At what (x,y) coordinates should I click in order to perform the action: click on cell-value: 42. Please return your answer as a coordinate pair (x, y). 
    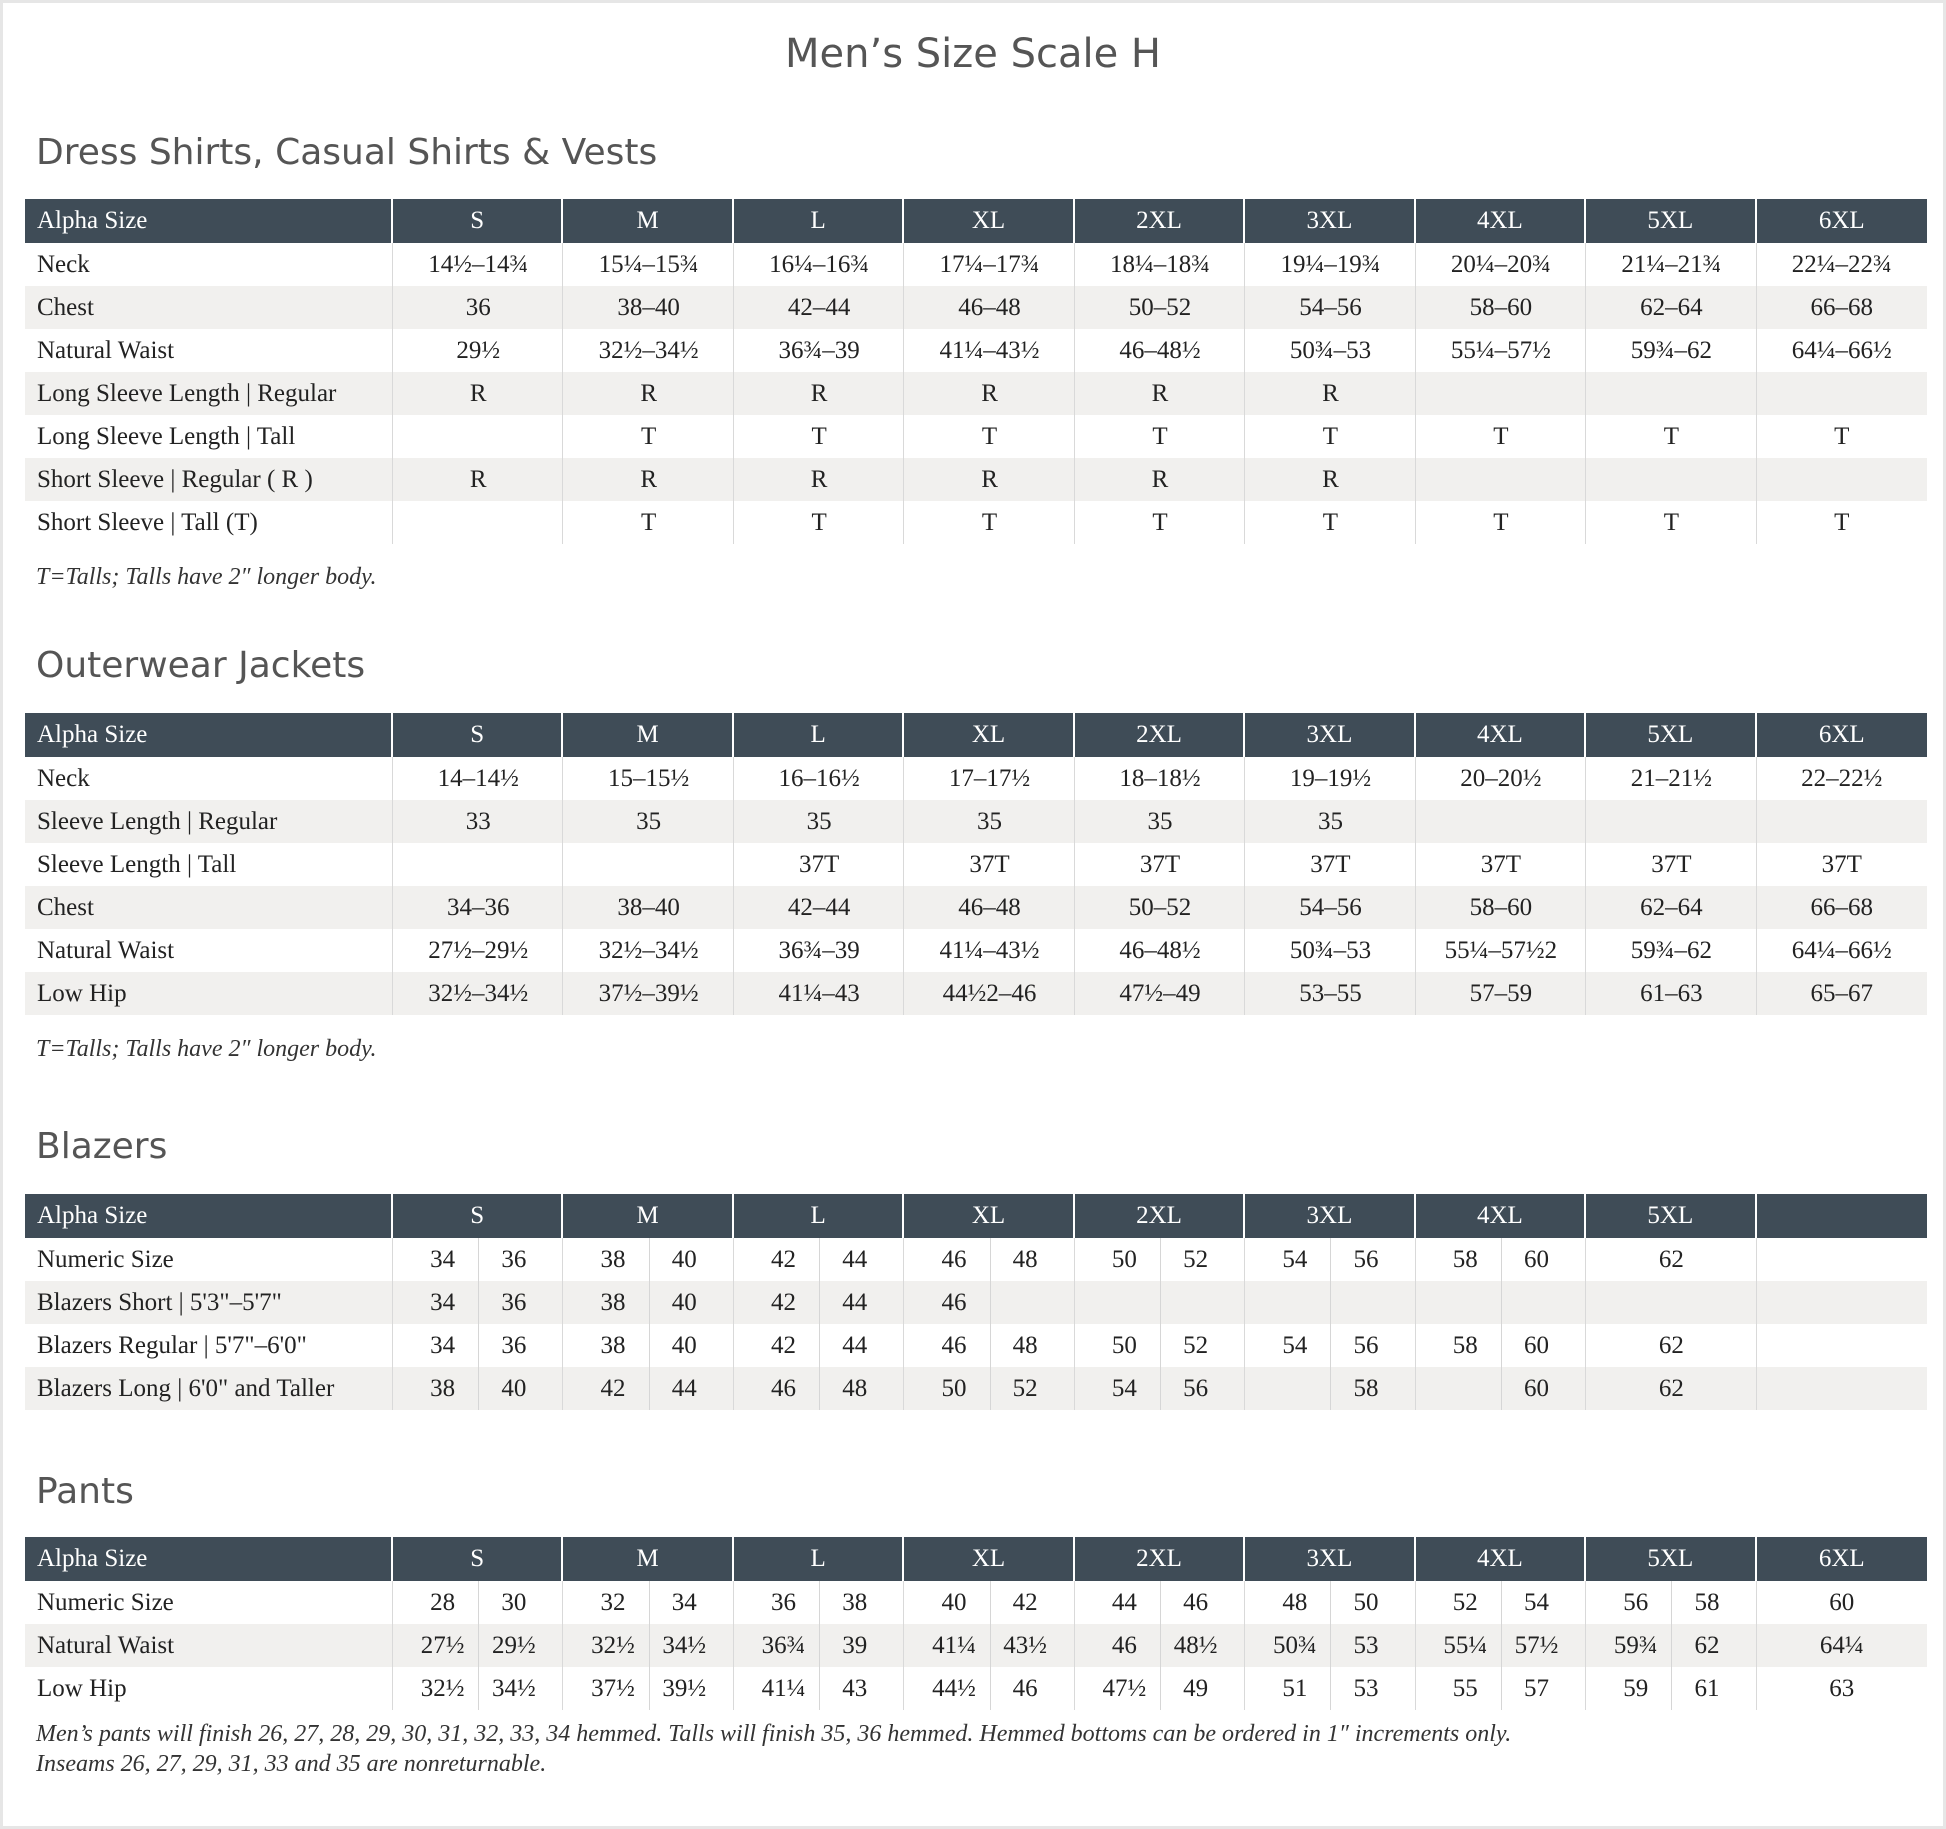
    Looking at the image, I should click on (783, 1302).